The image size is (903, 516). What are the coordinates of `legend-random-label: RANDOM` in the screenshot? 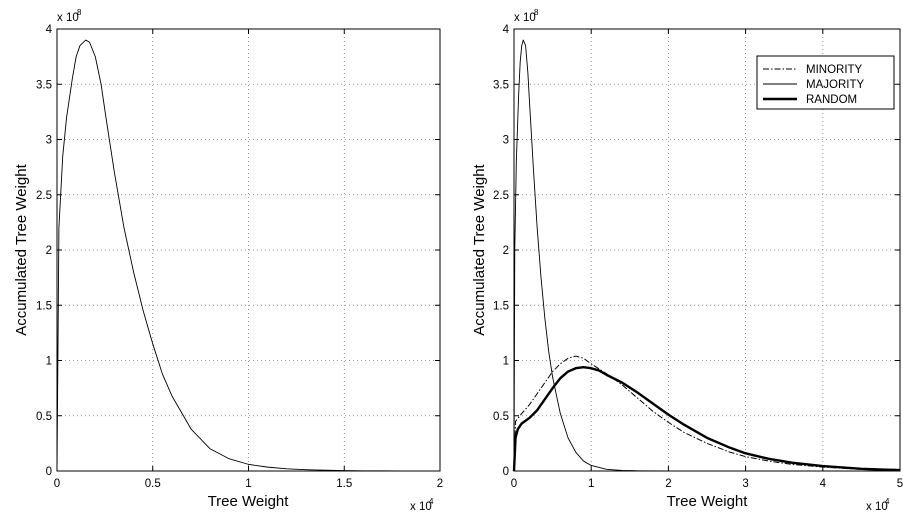 It's located at (831, 100).